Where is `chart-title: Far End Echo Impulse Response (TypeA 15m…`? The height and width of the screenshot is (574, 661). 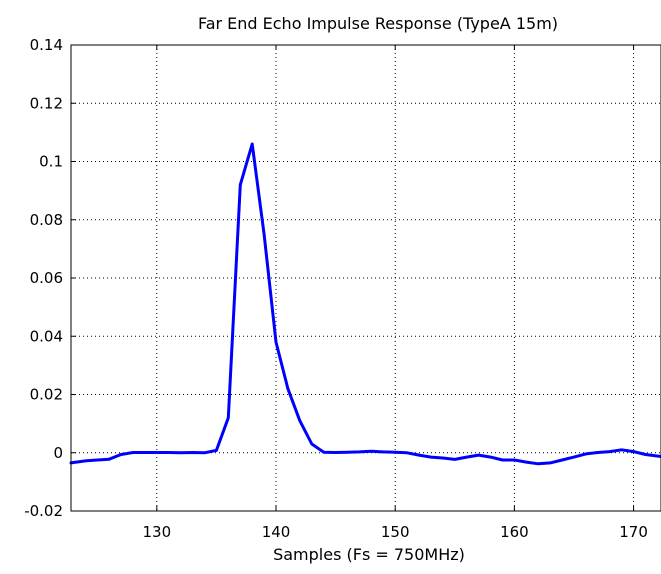 chart-title: Far End Echo Impulse Response (TypeA 15m… is located at coordinates (378, 23).